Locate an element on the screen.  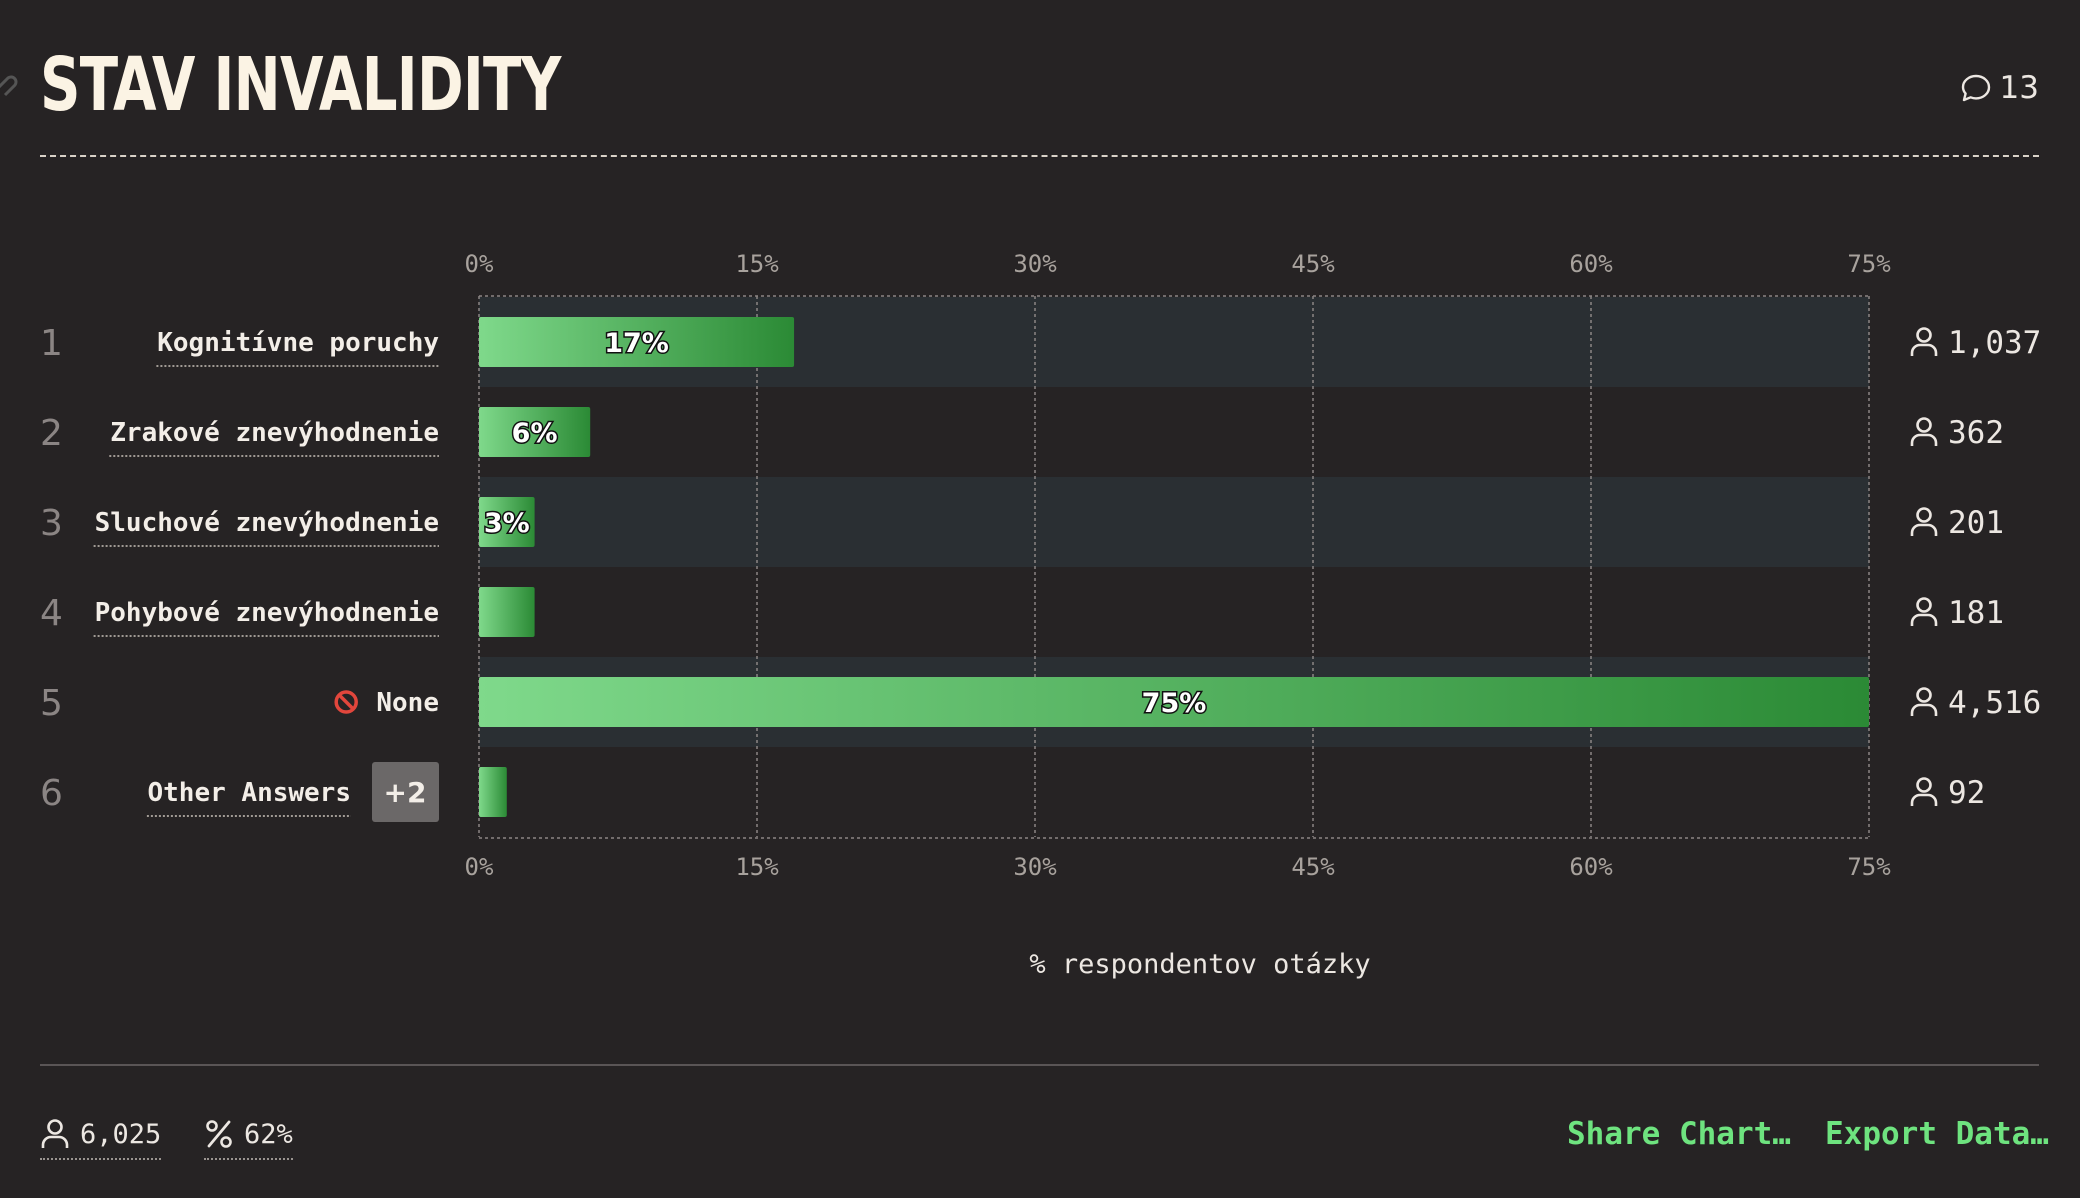
category-label: Kognitívne poruchy is located at coordinates (298, 343).